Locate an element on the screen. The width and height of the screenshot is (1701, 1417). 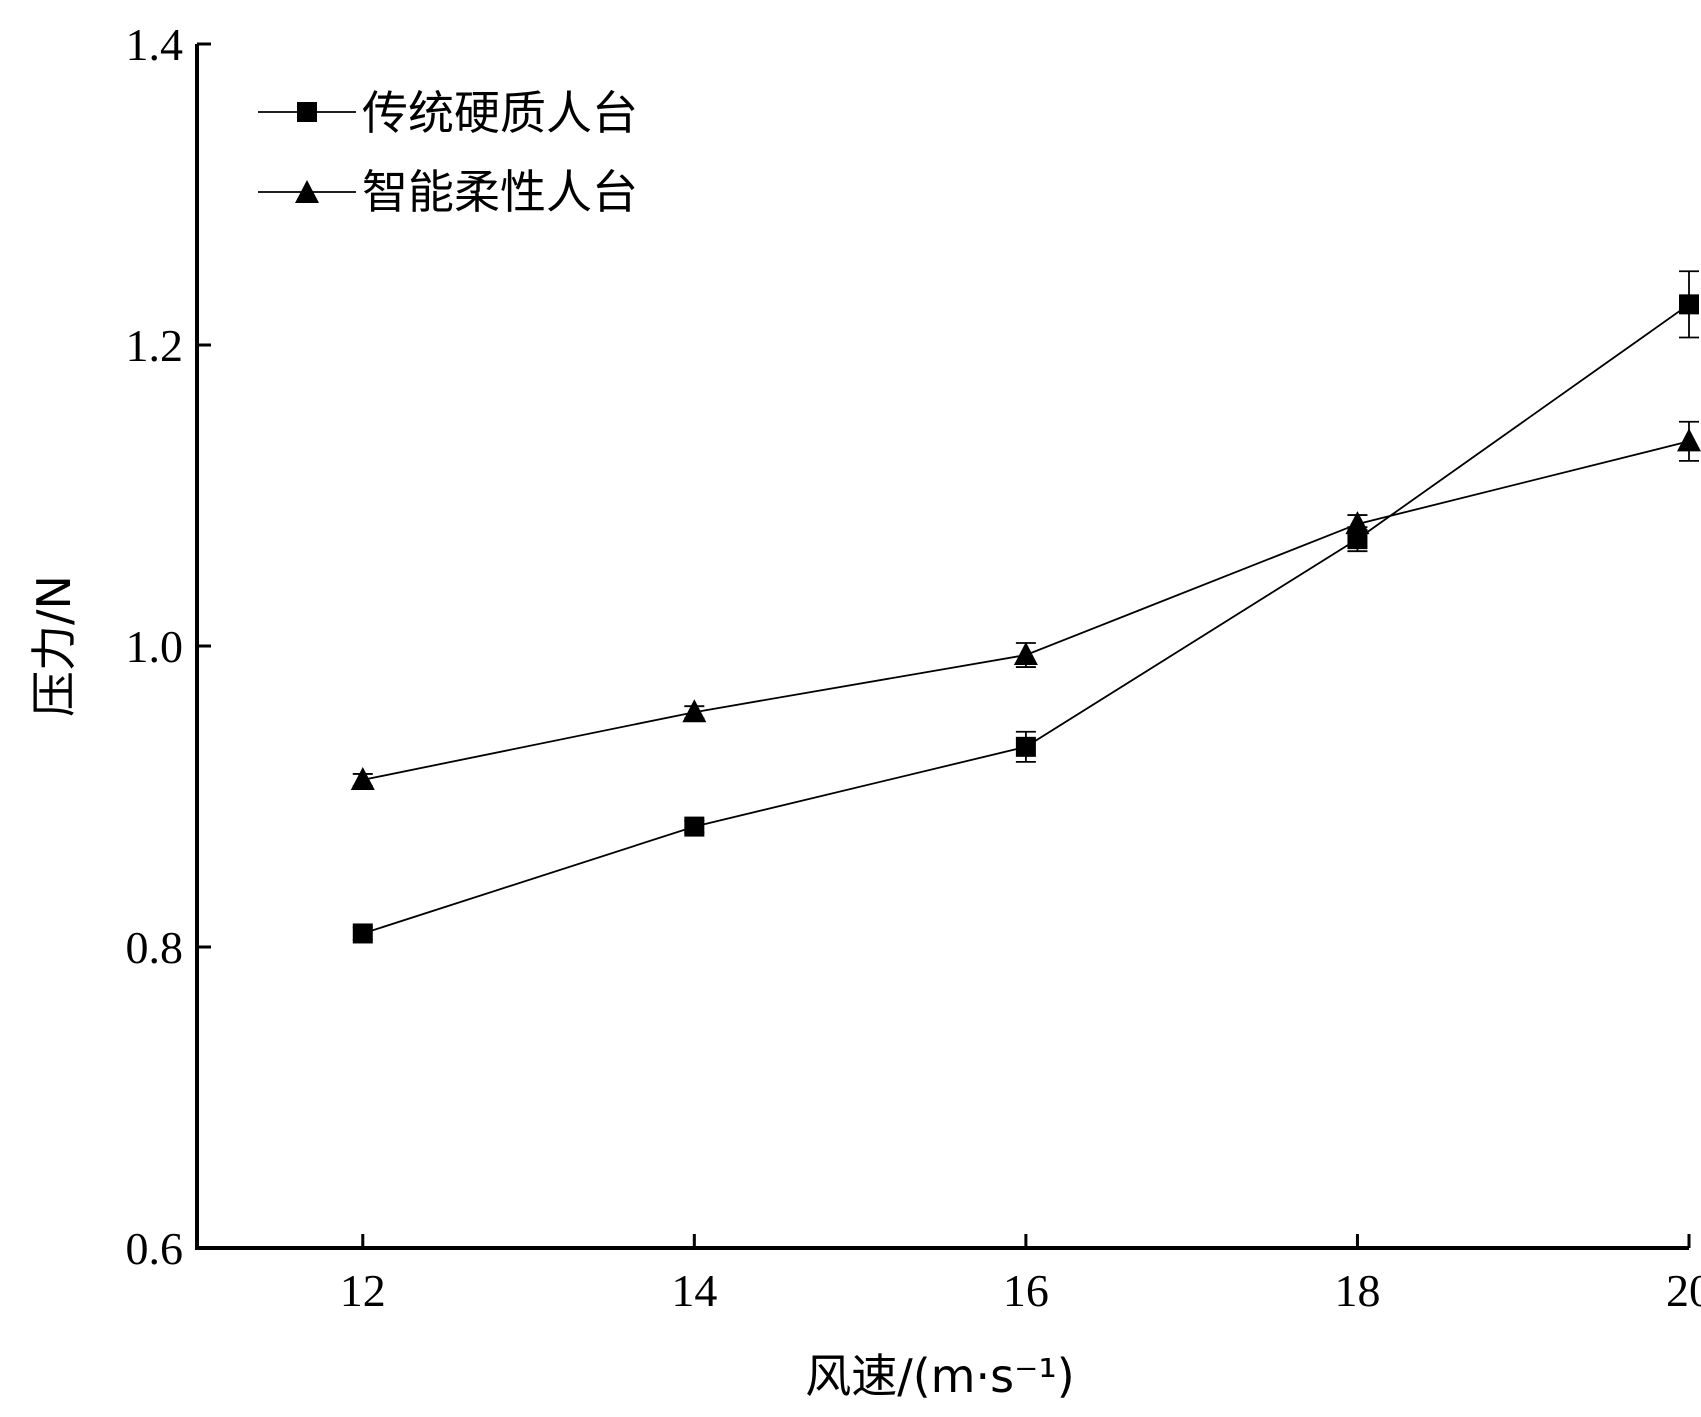
legend-item-hard: 传统硬质人台 is located at coordinates (448, 113).